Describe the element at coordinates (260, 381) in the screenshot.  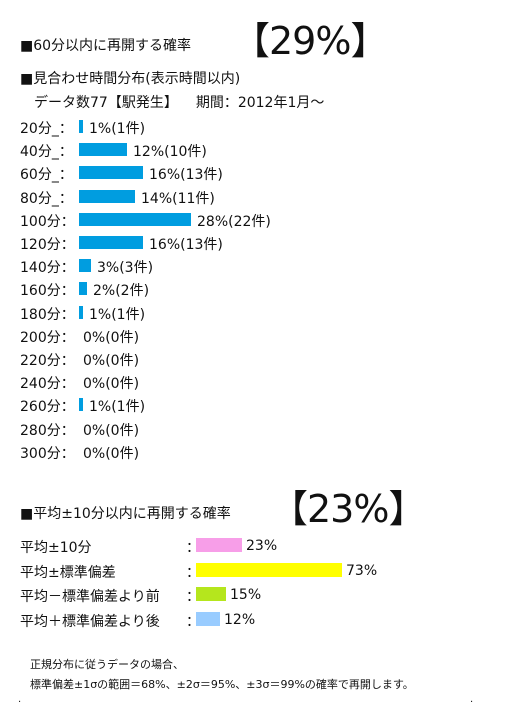
I see `distribution-row: 240分： 0%(0件)` at that location.